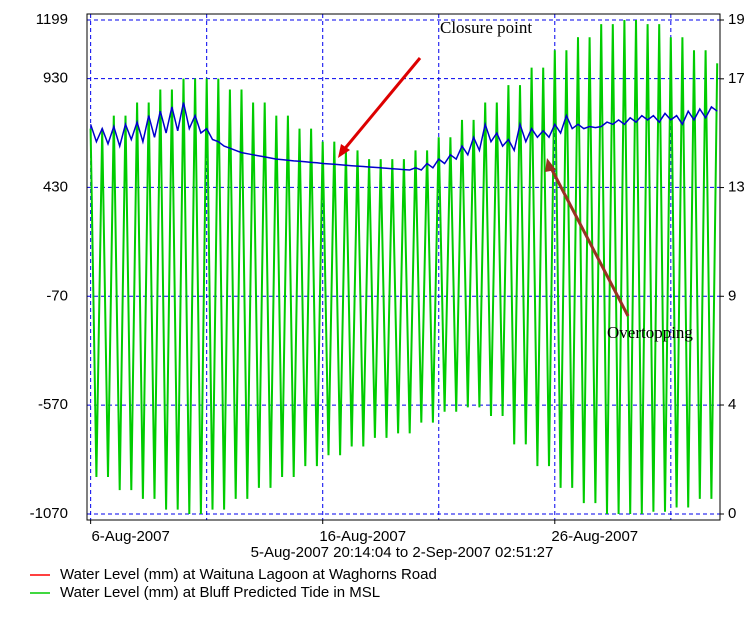 This screenshot has width=755, height=632. Describe the element at coordinates (732, 295) in the screenshot. I see `y2-tick-label: 9` at that location.